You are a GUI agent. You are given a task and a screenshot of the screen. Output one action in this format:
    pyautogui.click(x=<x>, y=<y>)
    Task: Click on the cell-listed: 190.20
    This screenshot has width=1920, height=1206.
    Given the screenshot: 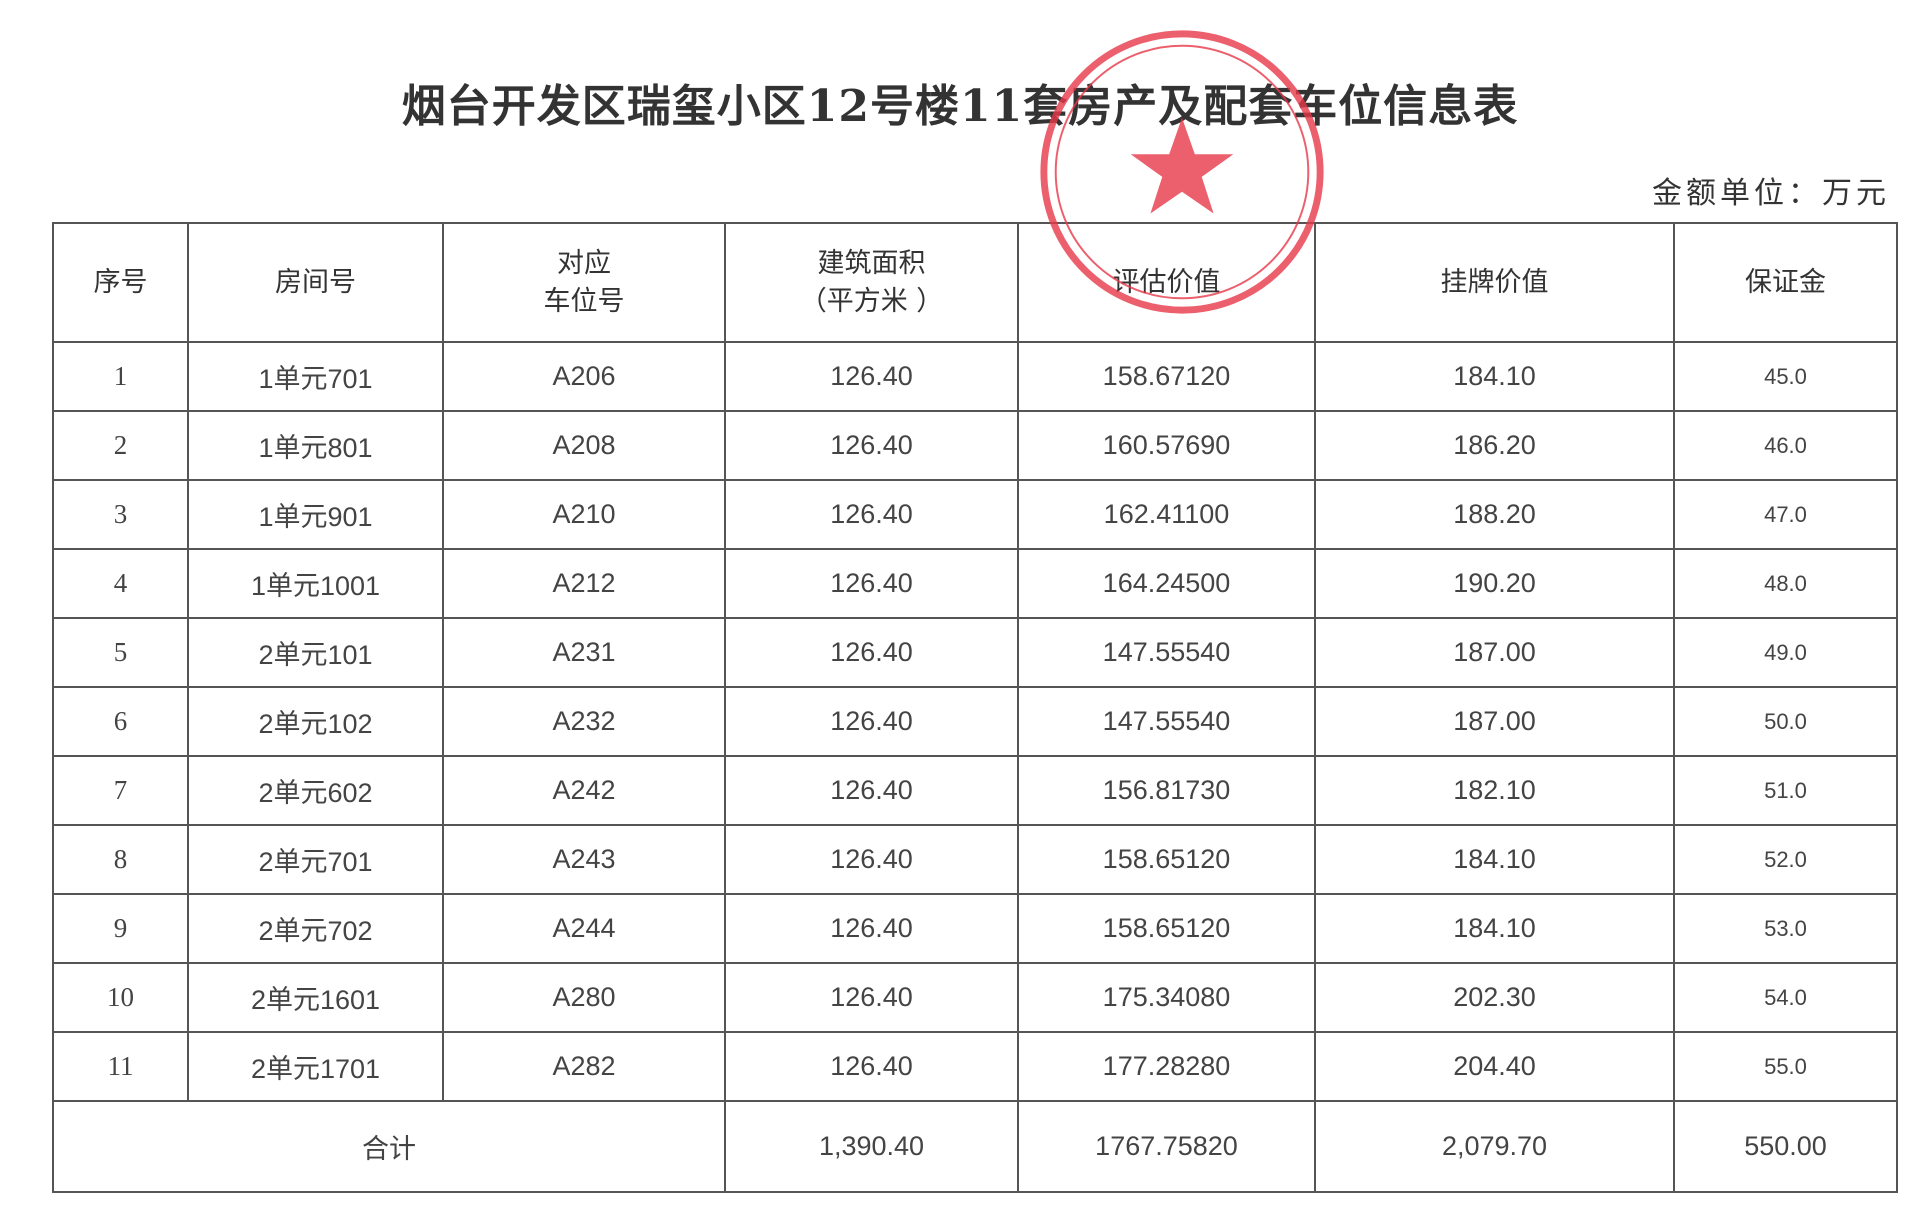 What is the action you would take?
    pyautogui.click(x=1494, y=583)
    